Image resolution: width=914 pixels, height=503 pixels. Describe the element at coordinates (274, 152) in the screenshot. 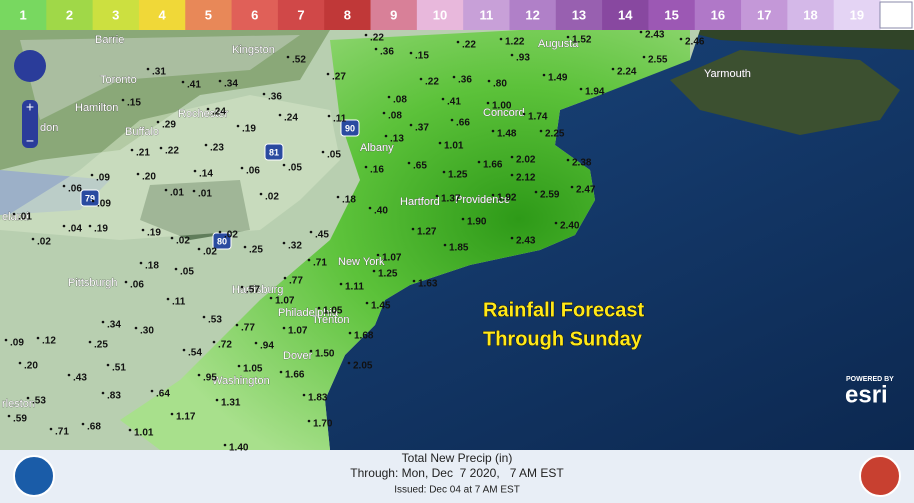

I see `highway-label: 81` at that location.